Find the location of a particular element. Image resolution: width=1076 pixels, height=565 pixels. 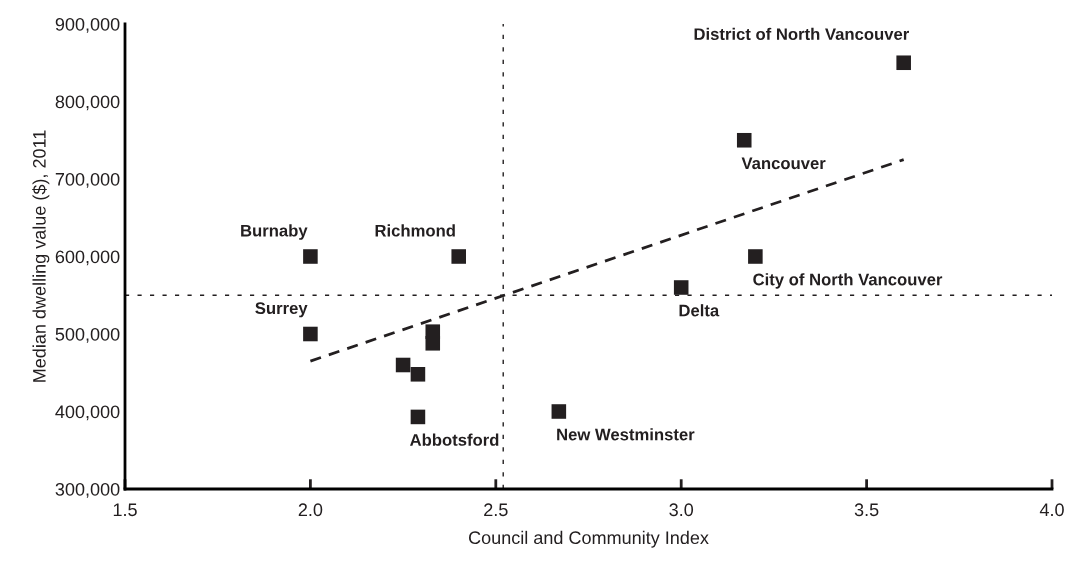

x-tick-label: 1.5 is located at coordinates (125, 510).